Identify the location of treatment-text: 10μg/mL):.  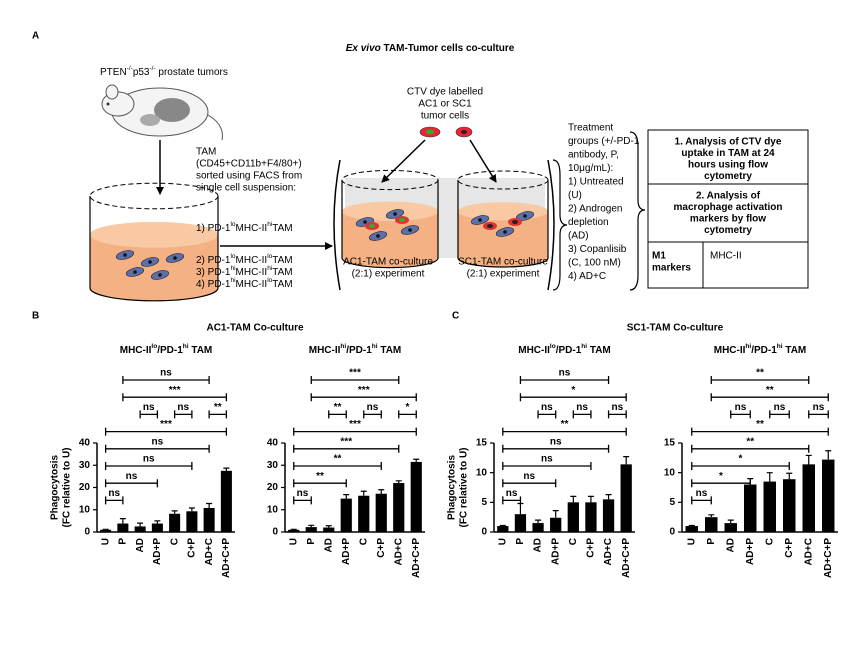
(590, 168).